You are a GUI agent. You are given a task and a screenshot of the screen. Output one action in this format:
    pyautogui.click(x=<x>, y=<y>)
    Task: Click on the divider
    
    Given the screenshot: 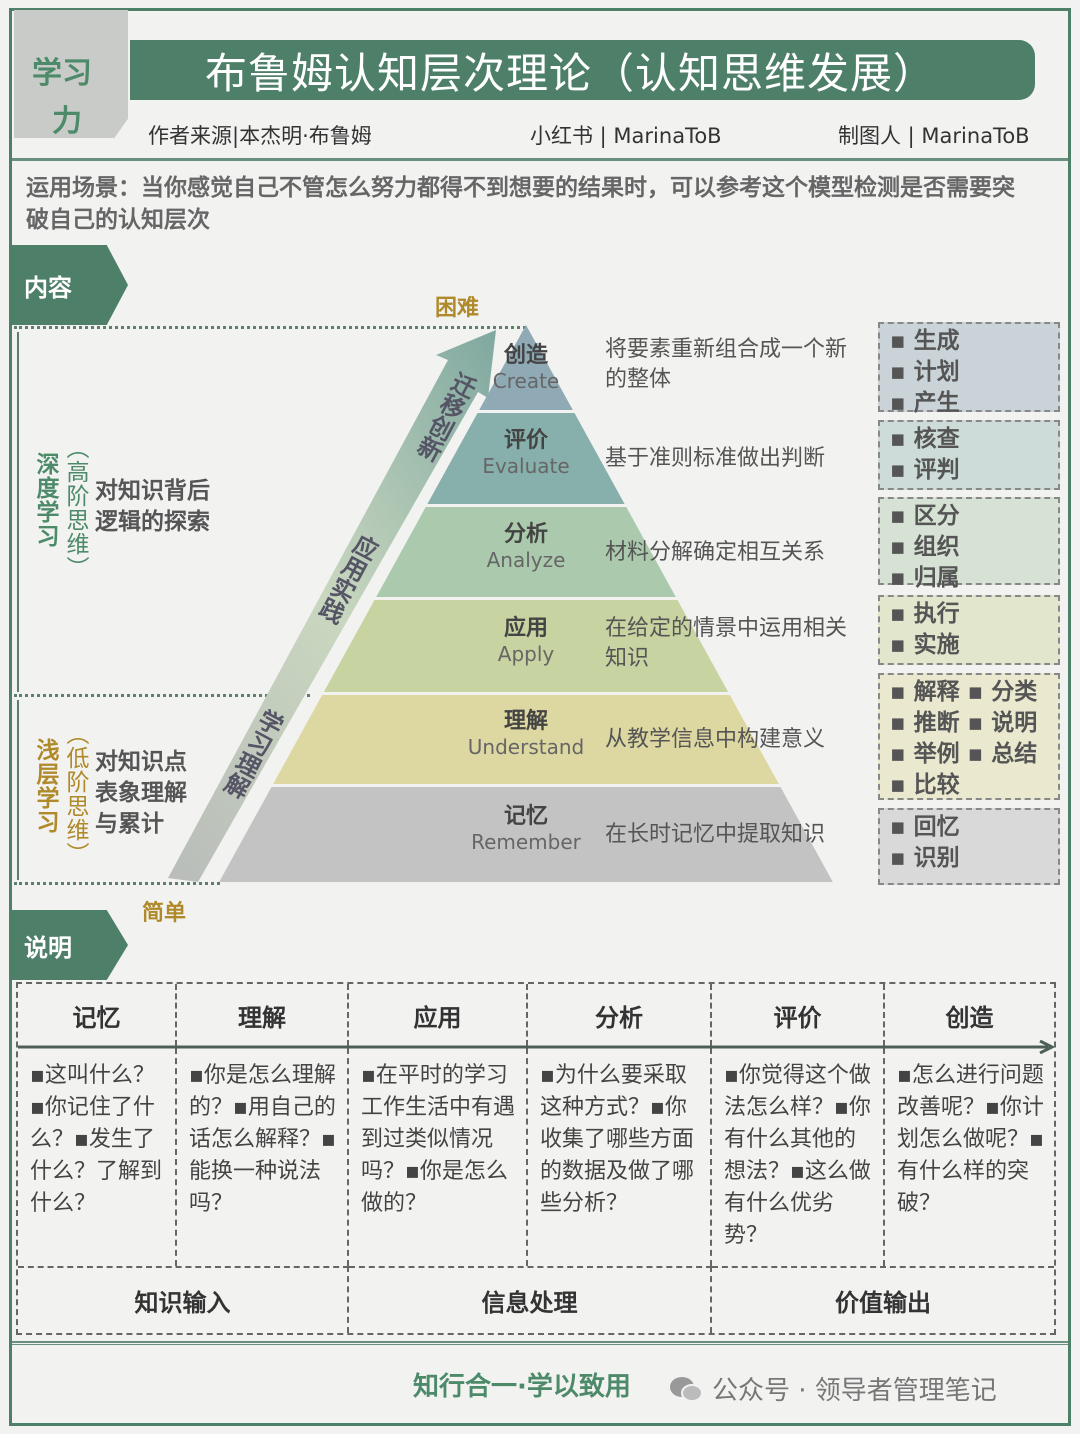 What is the action you would take?
    pyautogui.click(x=540, y=159)
    